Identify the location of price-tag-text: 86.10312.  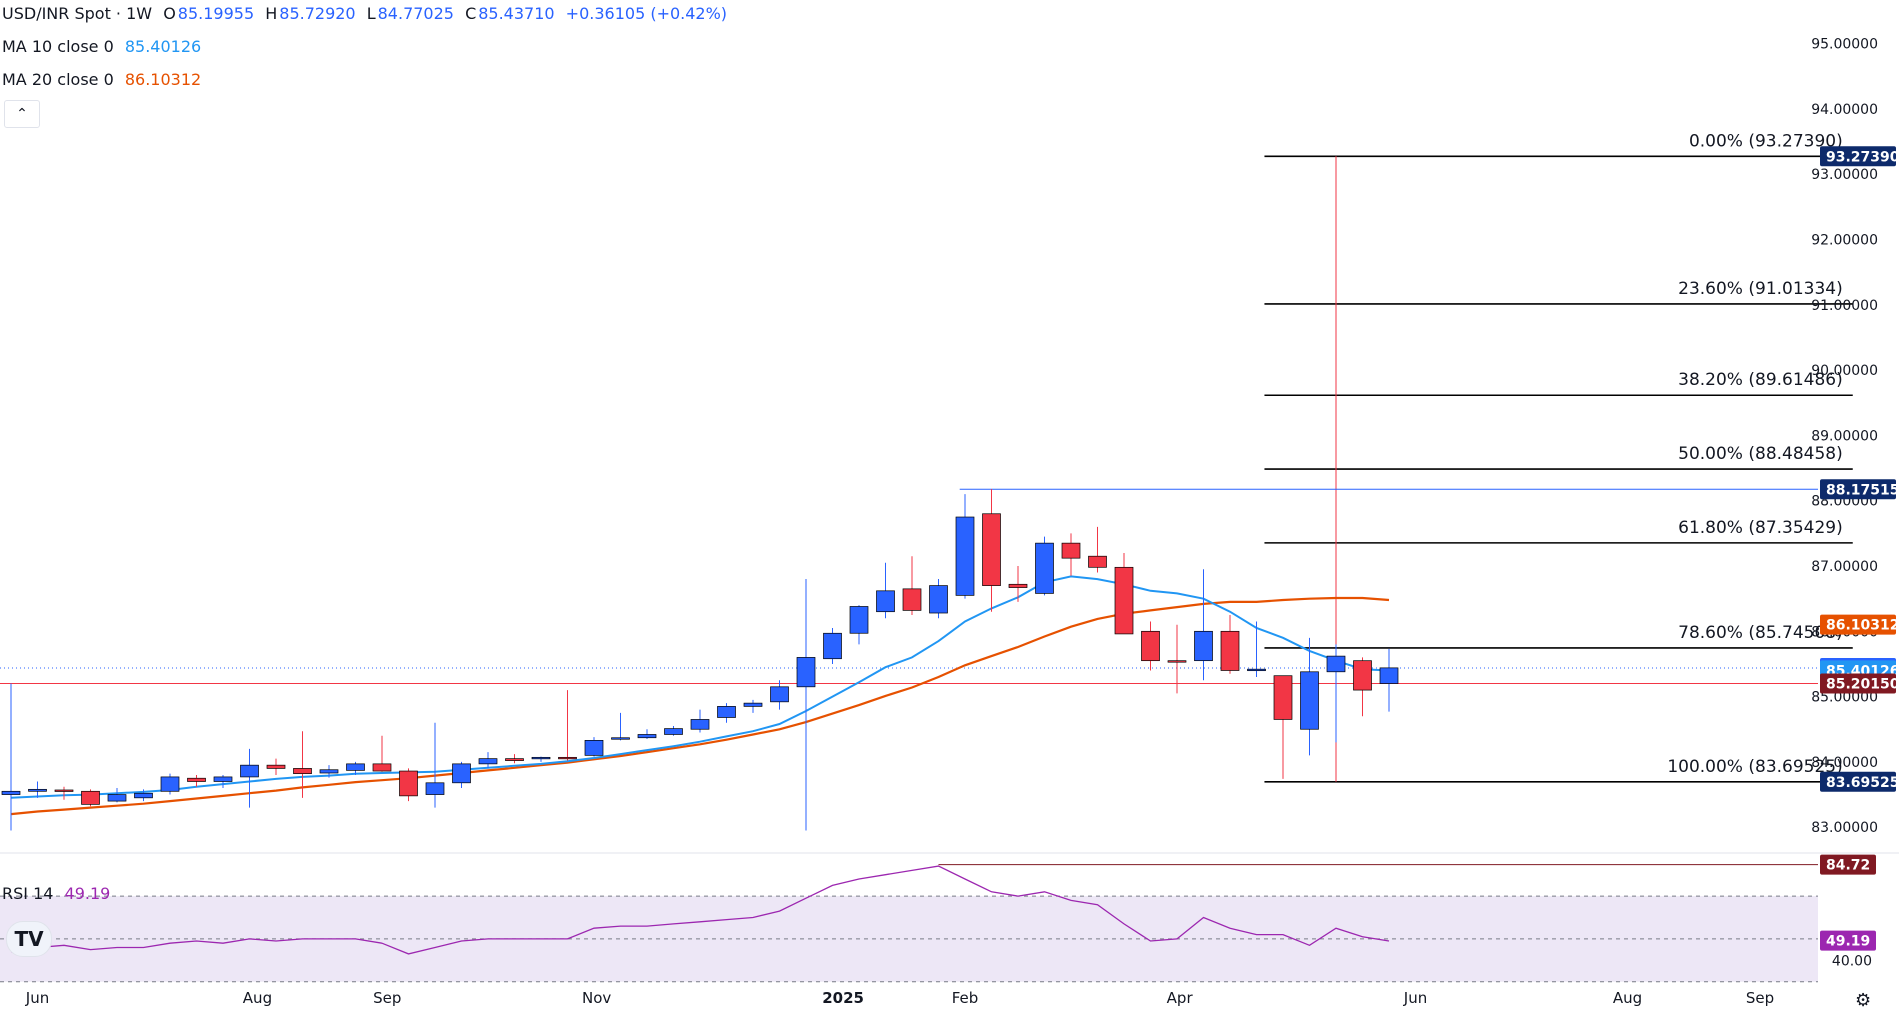
(1862, 626).